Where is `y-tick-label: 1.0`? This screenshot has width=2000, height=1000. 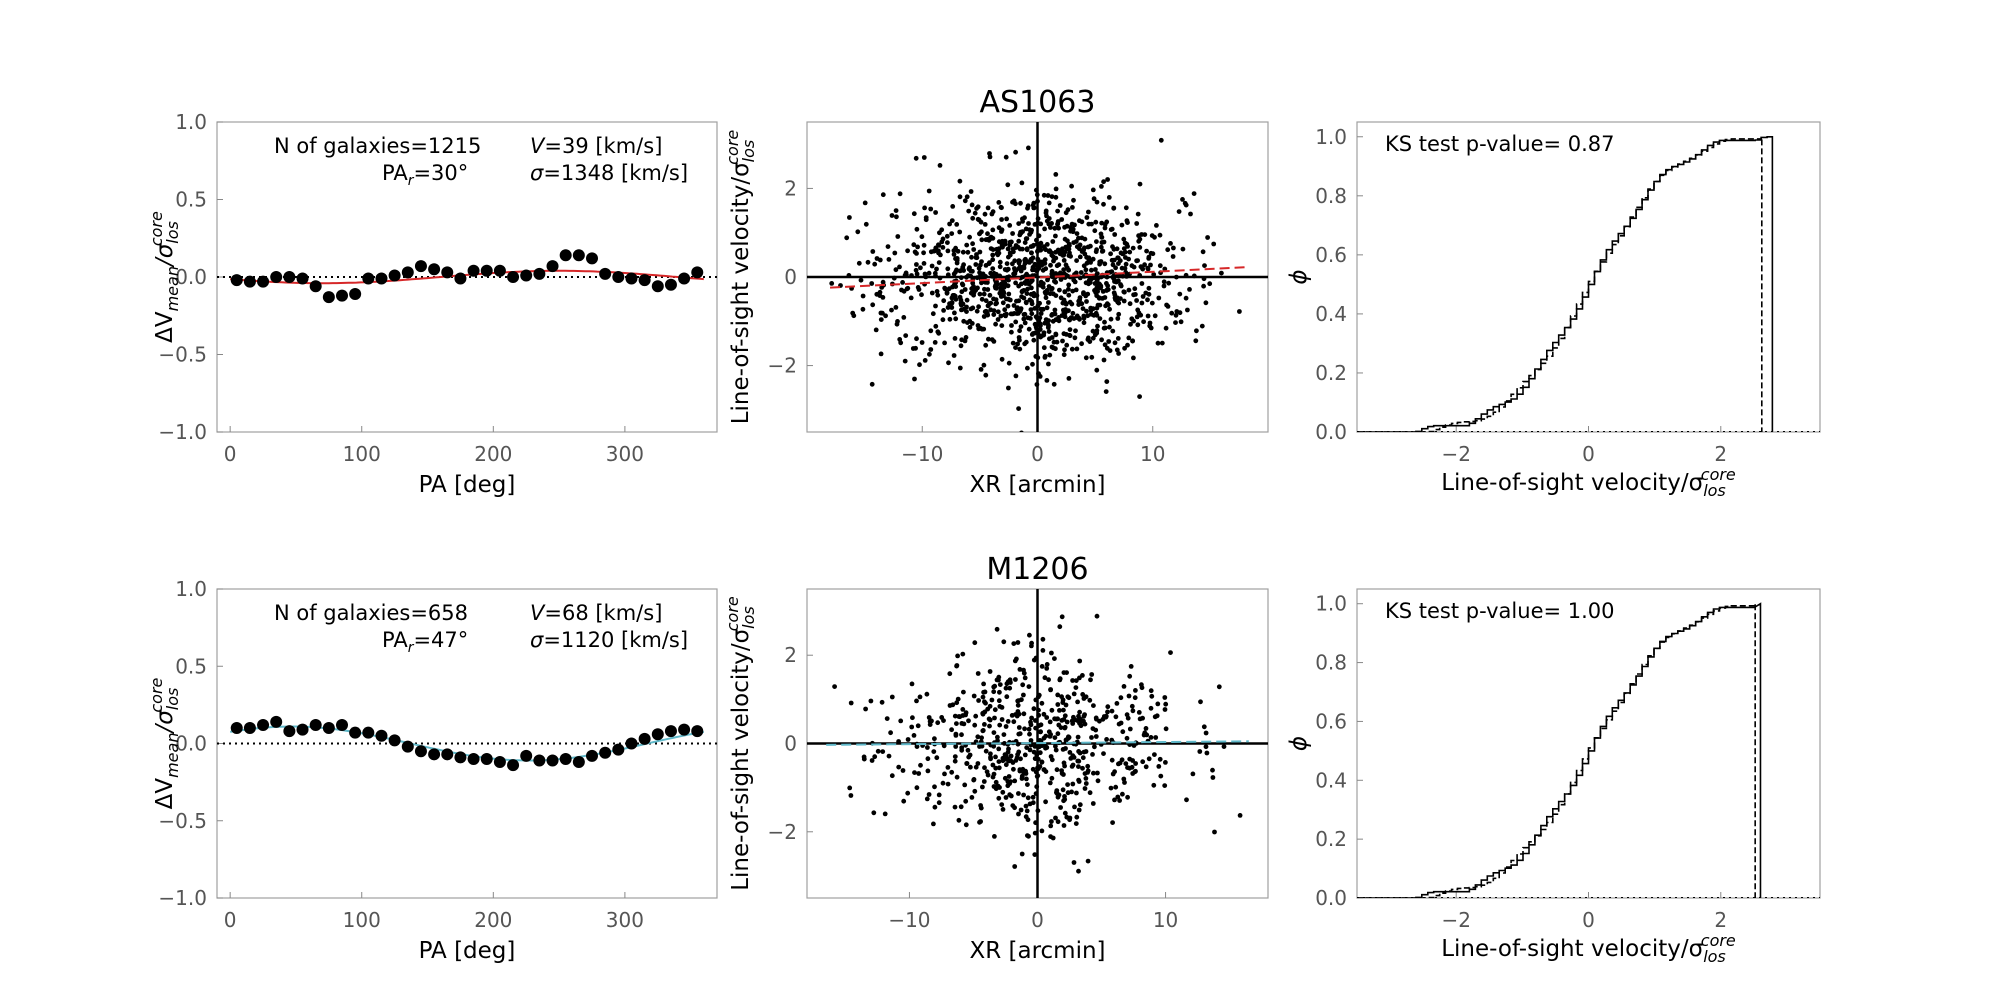
y-tick-label: 1.0 is located at coordinates (191, 589).